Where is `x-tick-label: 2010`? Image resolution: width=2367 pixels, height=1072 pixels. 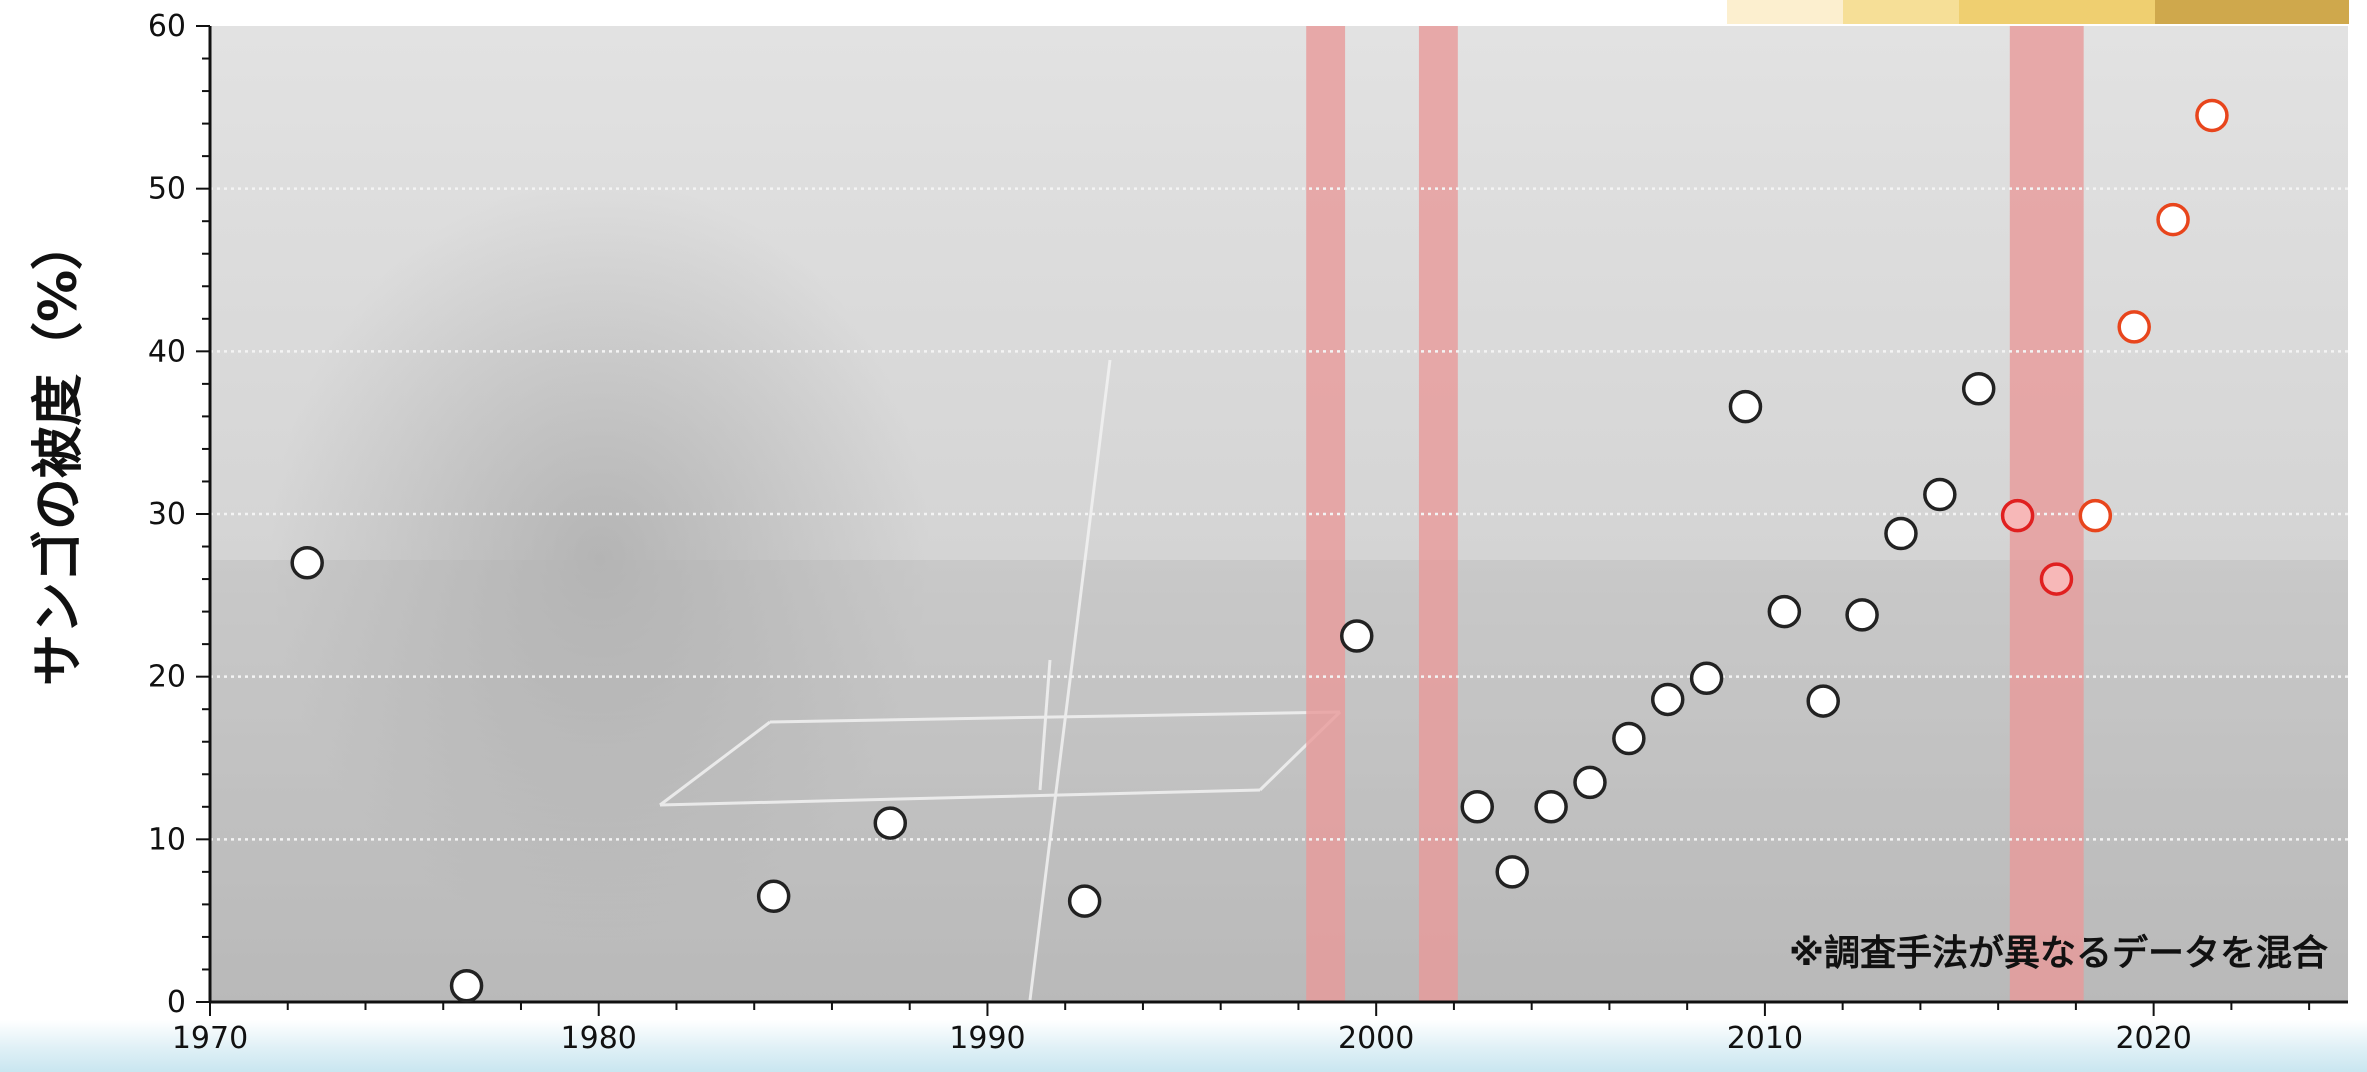
x-tick-label: 2010 is located at coordinates (1765, 1038).